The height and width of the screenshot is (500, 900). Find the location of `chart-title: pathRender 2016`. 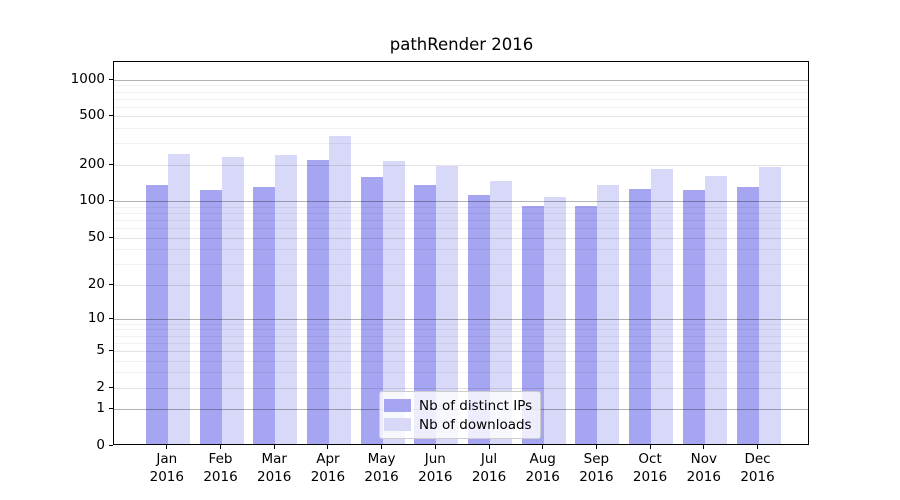

chart-title: pathRender 2016 is located at coordinates (461, 44).